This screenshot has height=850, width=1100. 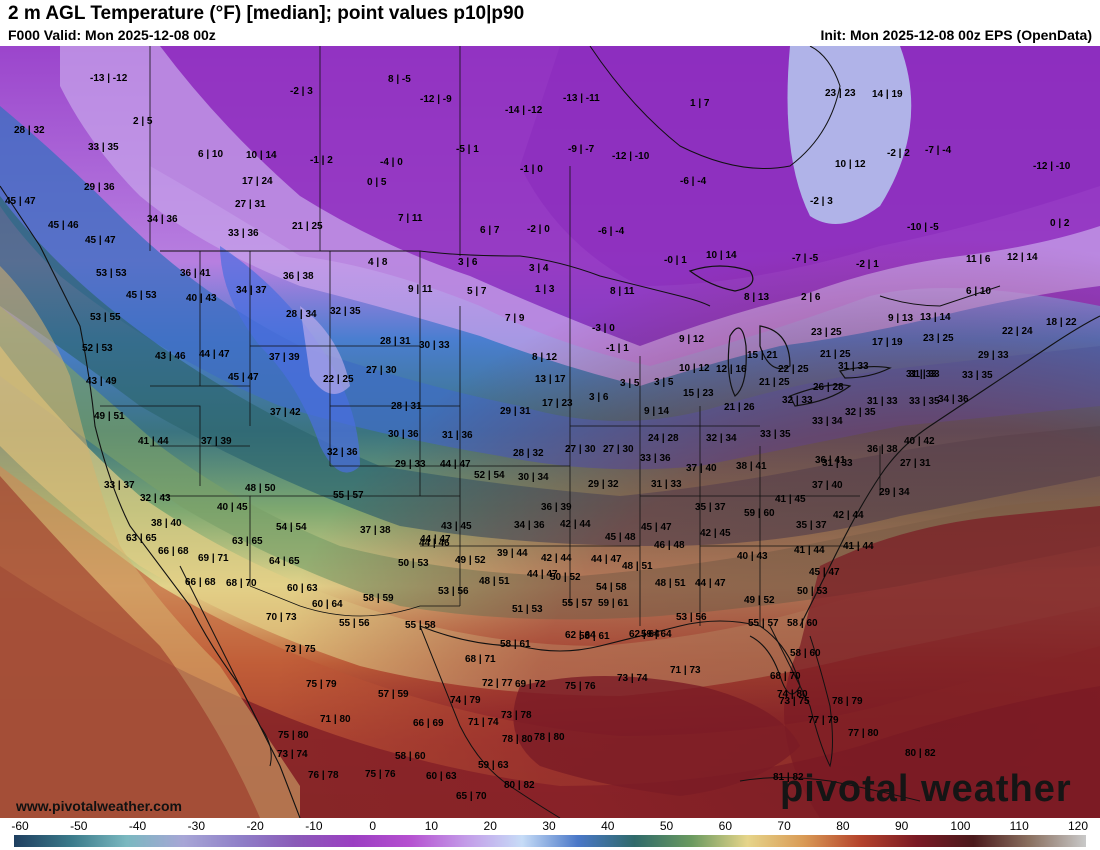 What do you see at coordinates (471, 796) in the screenshot?
I see `point-value-label: 65 | 70` at bounding box center [471, 796].